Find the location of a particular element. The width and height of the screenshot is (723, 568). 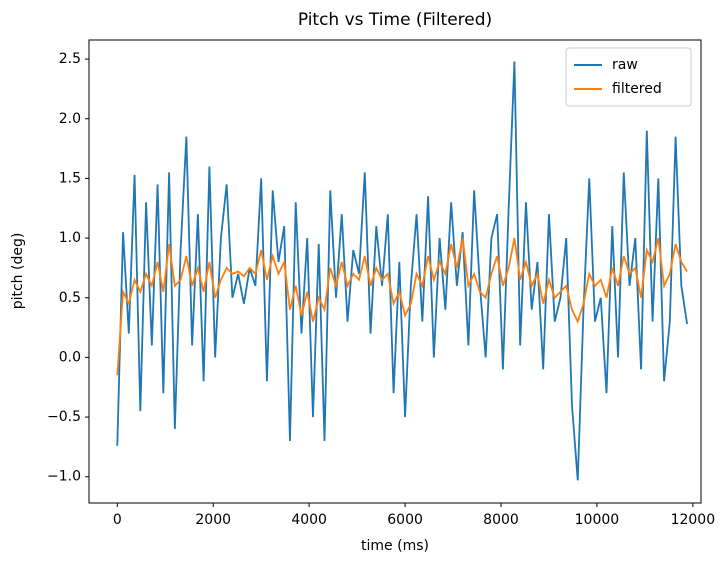

chart-title: Pitch vs Time (Filtered) is located at coordinates (395, 20).